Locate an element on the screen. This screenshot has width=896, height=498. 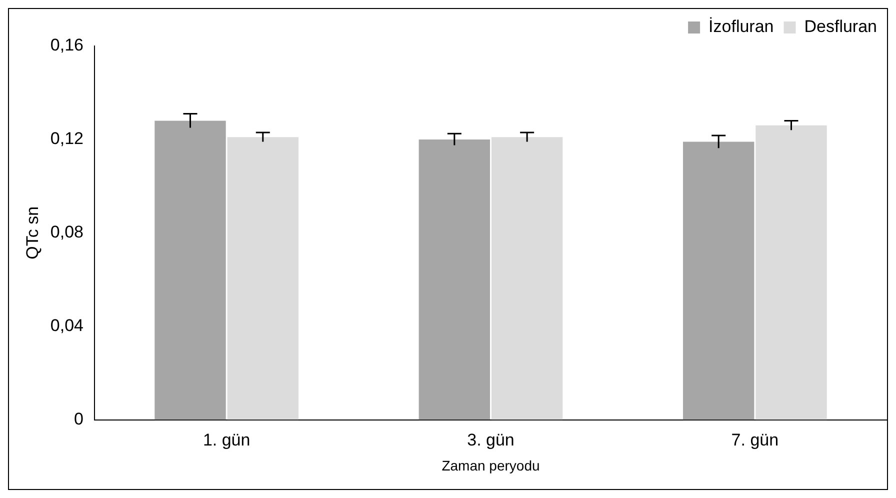
x-tick-label: 1. gün is located at coordinates (226, 440).